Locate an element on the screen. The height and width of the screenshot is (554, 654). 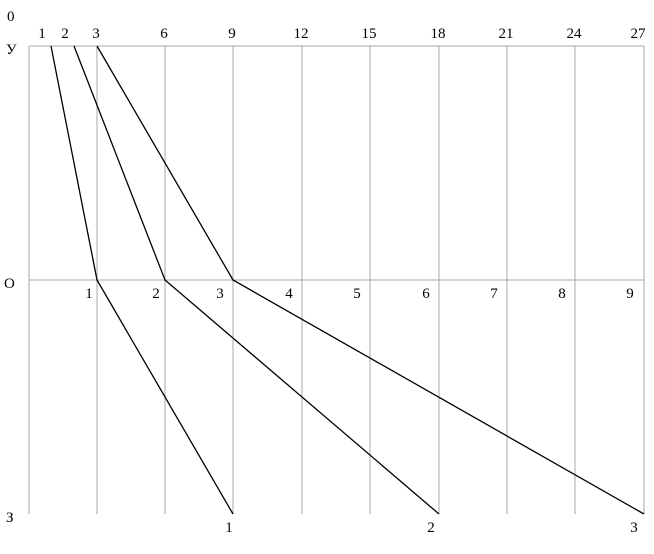
middle-tick: 1 is located at coordinates (89, 294).